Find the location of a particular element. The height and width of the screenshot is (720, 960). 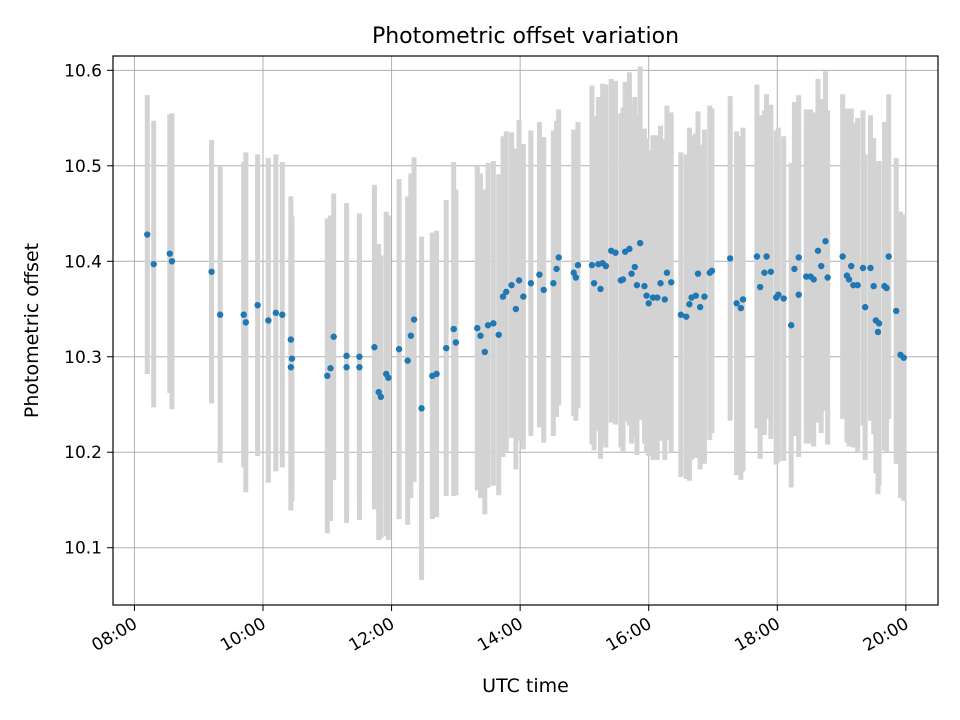

y-tick-label: 10.3 is located at coordinates (83, 358).